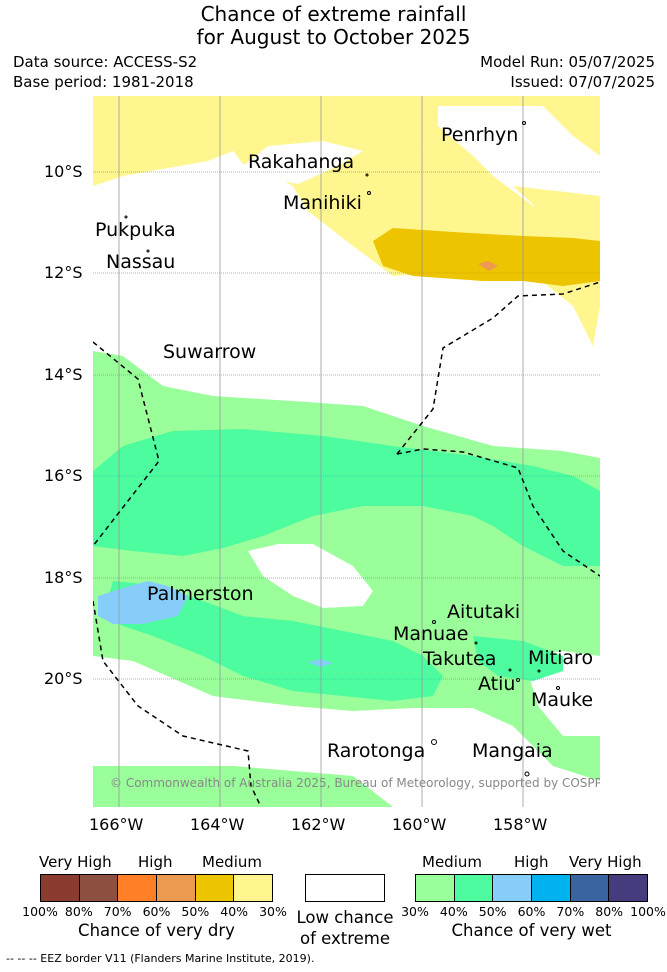 This screenshot has width=667, height=972. I want to click on issued-date: Issued: 07/07/2025, so click(582, 82).